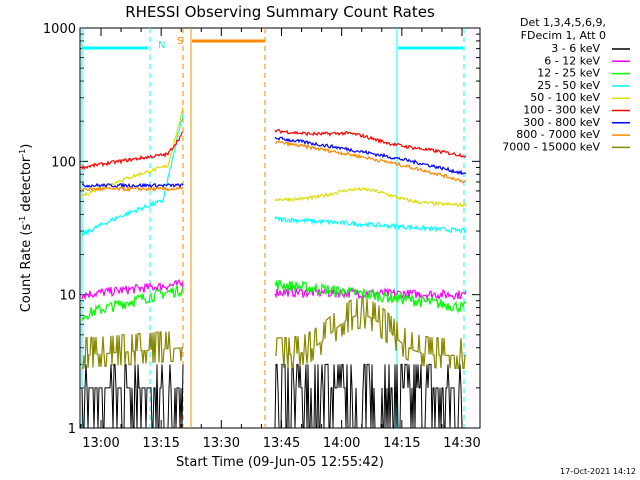 The width and height of the screenshot is (640, 480). What do you see at coordinates (572, 60) in the screenshot?
I see `legend-label: 6 - 12 keV` at bounding box center [572, 60].